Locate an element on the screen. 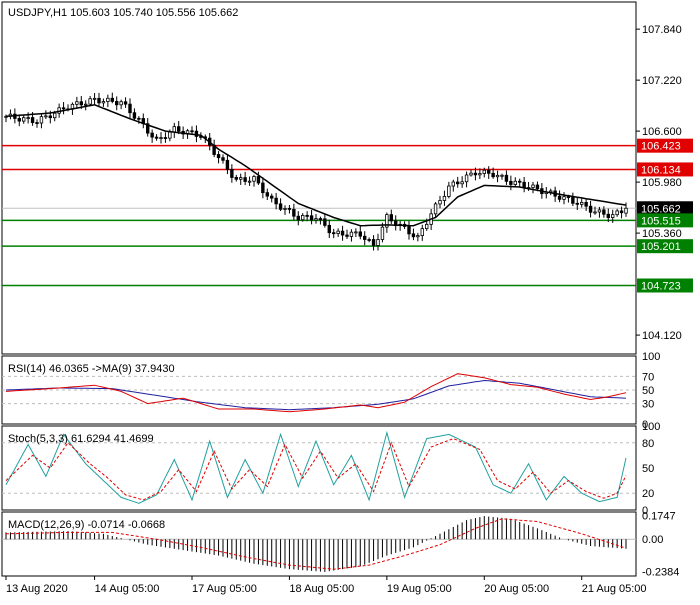 The width and height of the screenshot is (700, 605). support-price-badge is located at coordinates (665, 285).